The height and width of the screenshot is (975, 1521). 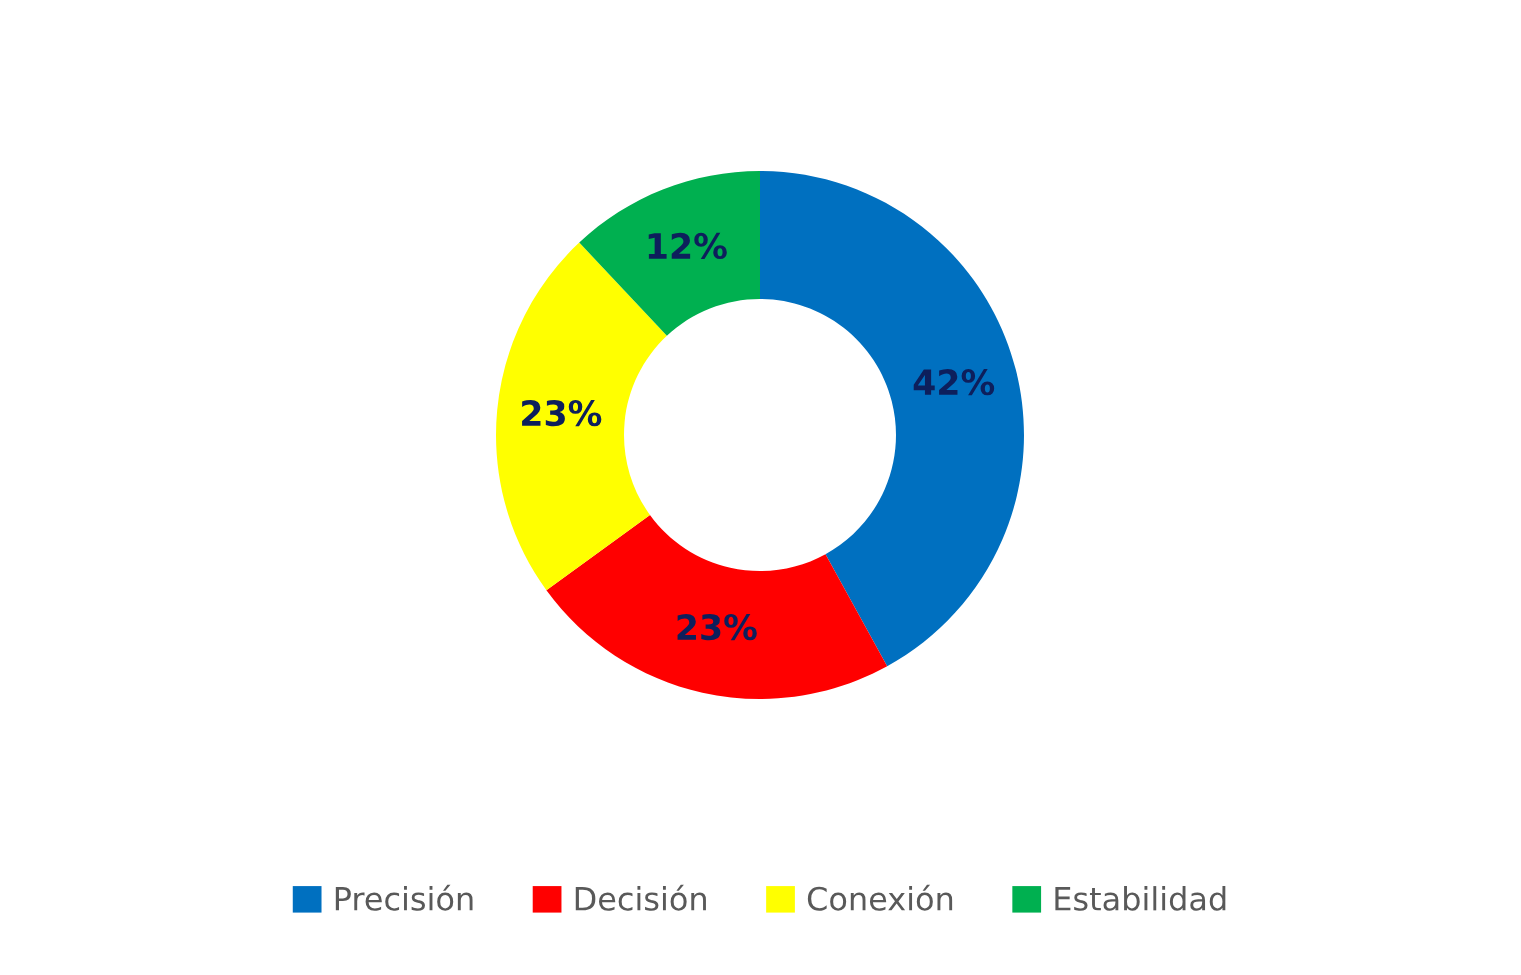 I want to click on legend-label: Precisión, so click(x=404, y=897).